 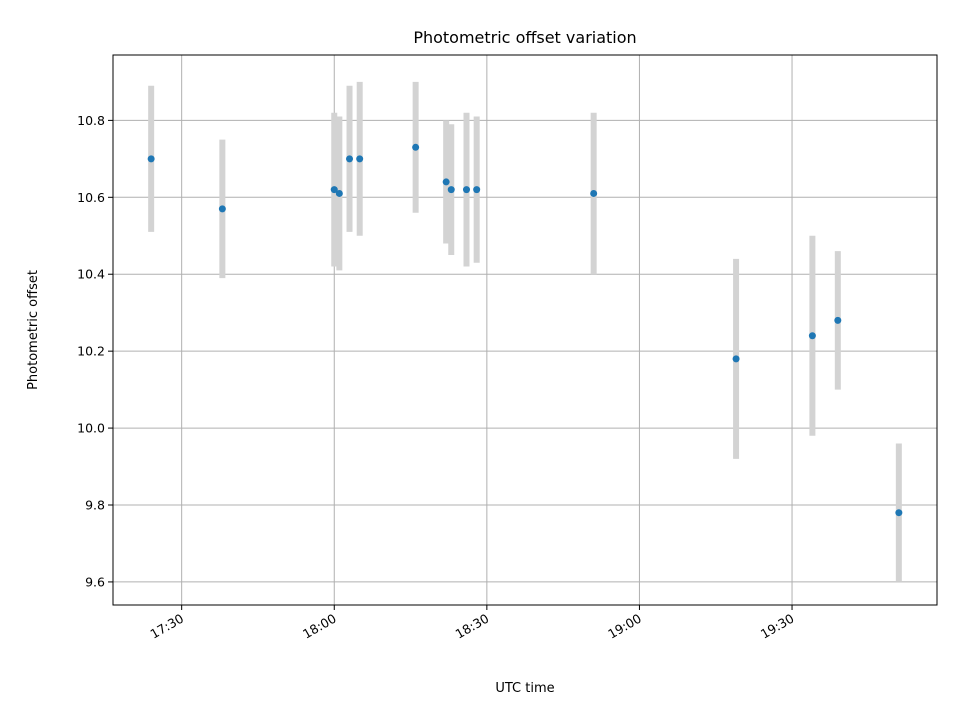 I want to click on y-tick-label: 10.0, so click(x=91, y=428).